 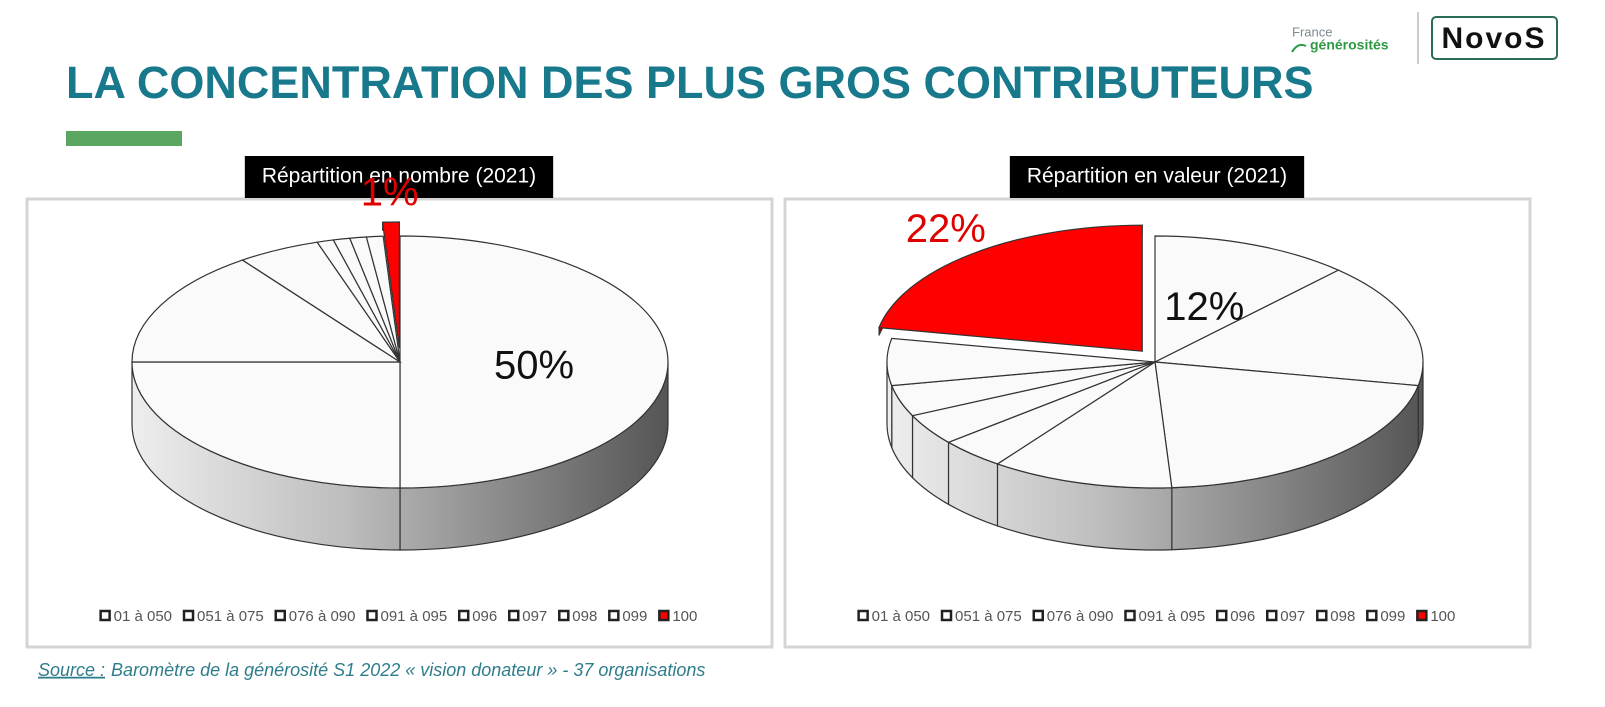 I want to click on slice-label: 12%, so click(x=1204, y=307).